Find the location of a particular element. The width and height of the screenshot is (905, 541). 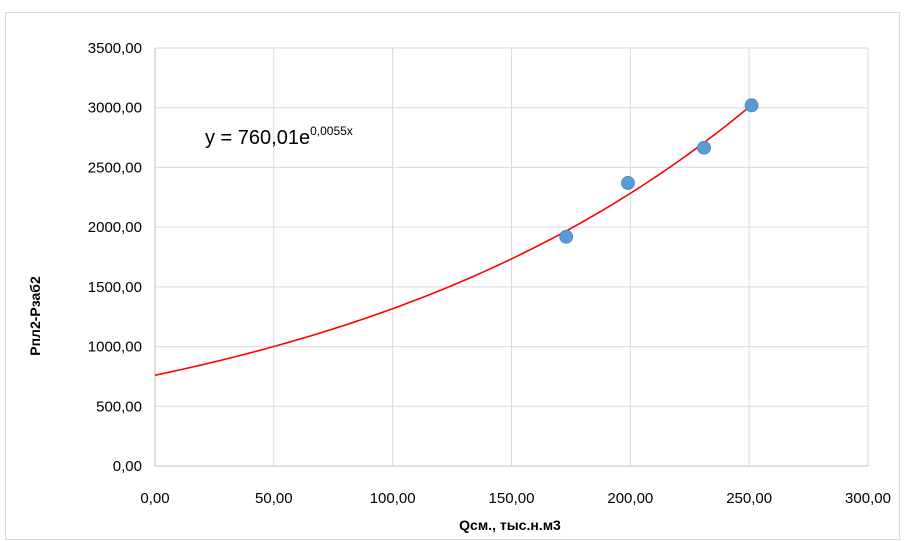

y-tick-label: 500,00 is located at coordinates (119, 406).